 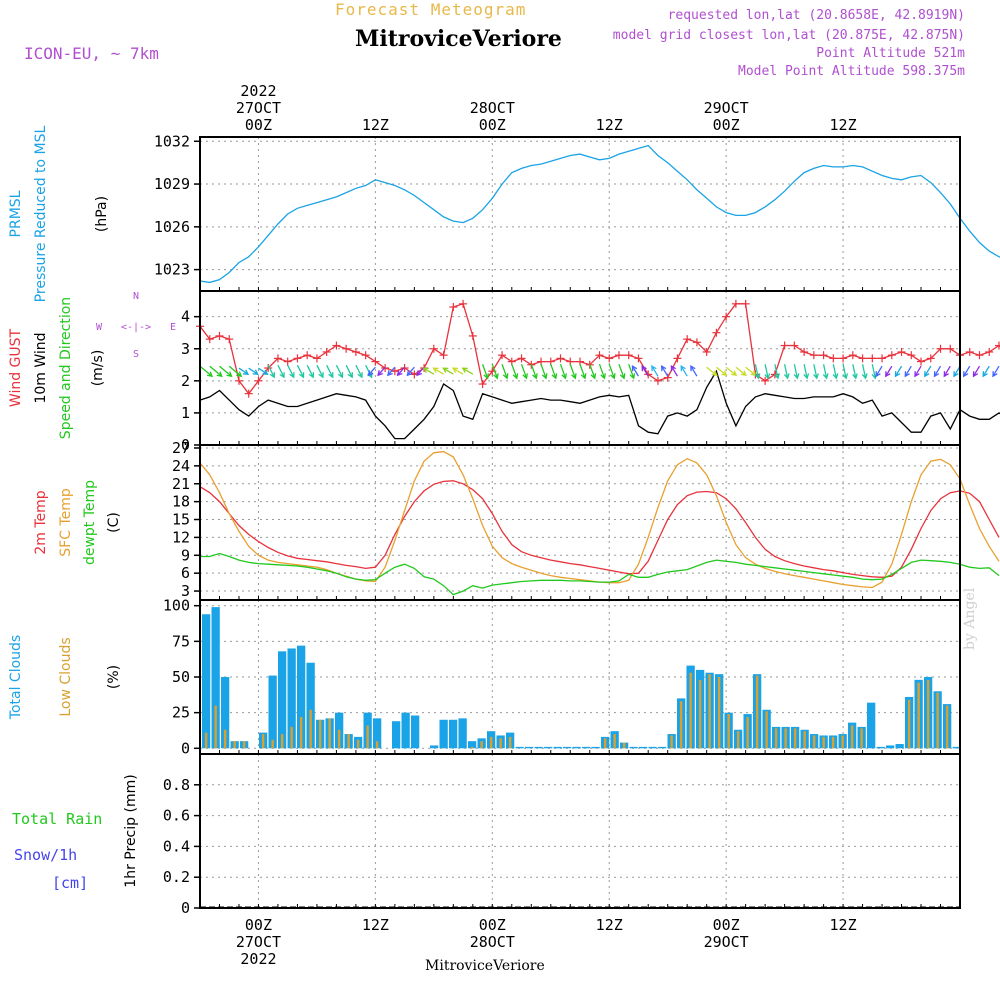 What do you see at coordinates (66, 676) in the screenshot?
I see `y-axis-label: Low Clouds` at bounding box center [66, 676].